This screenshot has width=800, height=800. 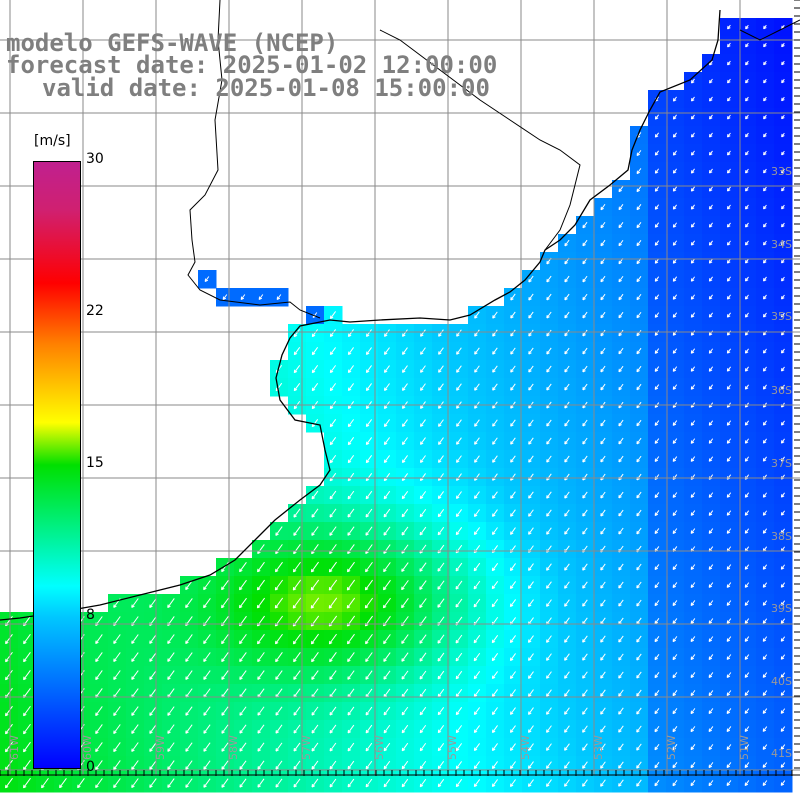 What do you see at coordinates (57, 465) in the screenshot?
I see `colorbar` at bounding box center [57, 465].